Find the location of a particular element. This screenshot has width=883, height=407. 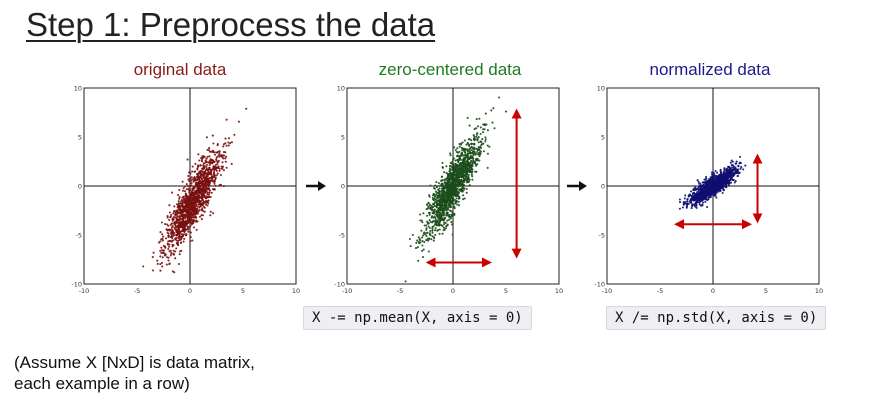

data-points is located at coordinates (195, 190).